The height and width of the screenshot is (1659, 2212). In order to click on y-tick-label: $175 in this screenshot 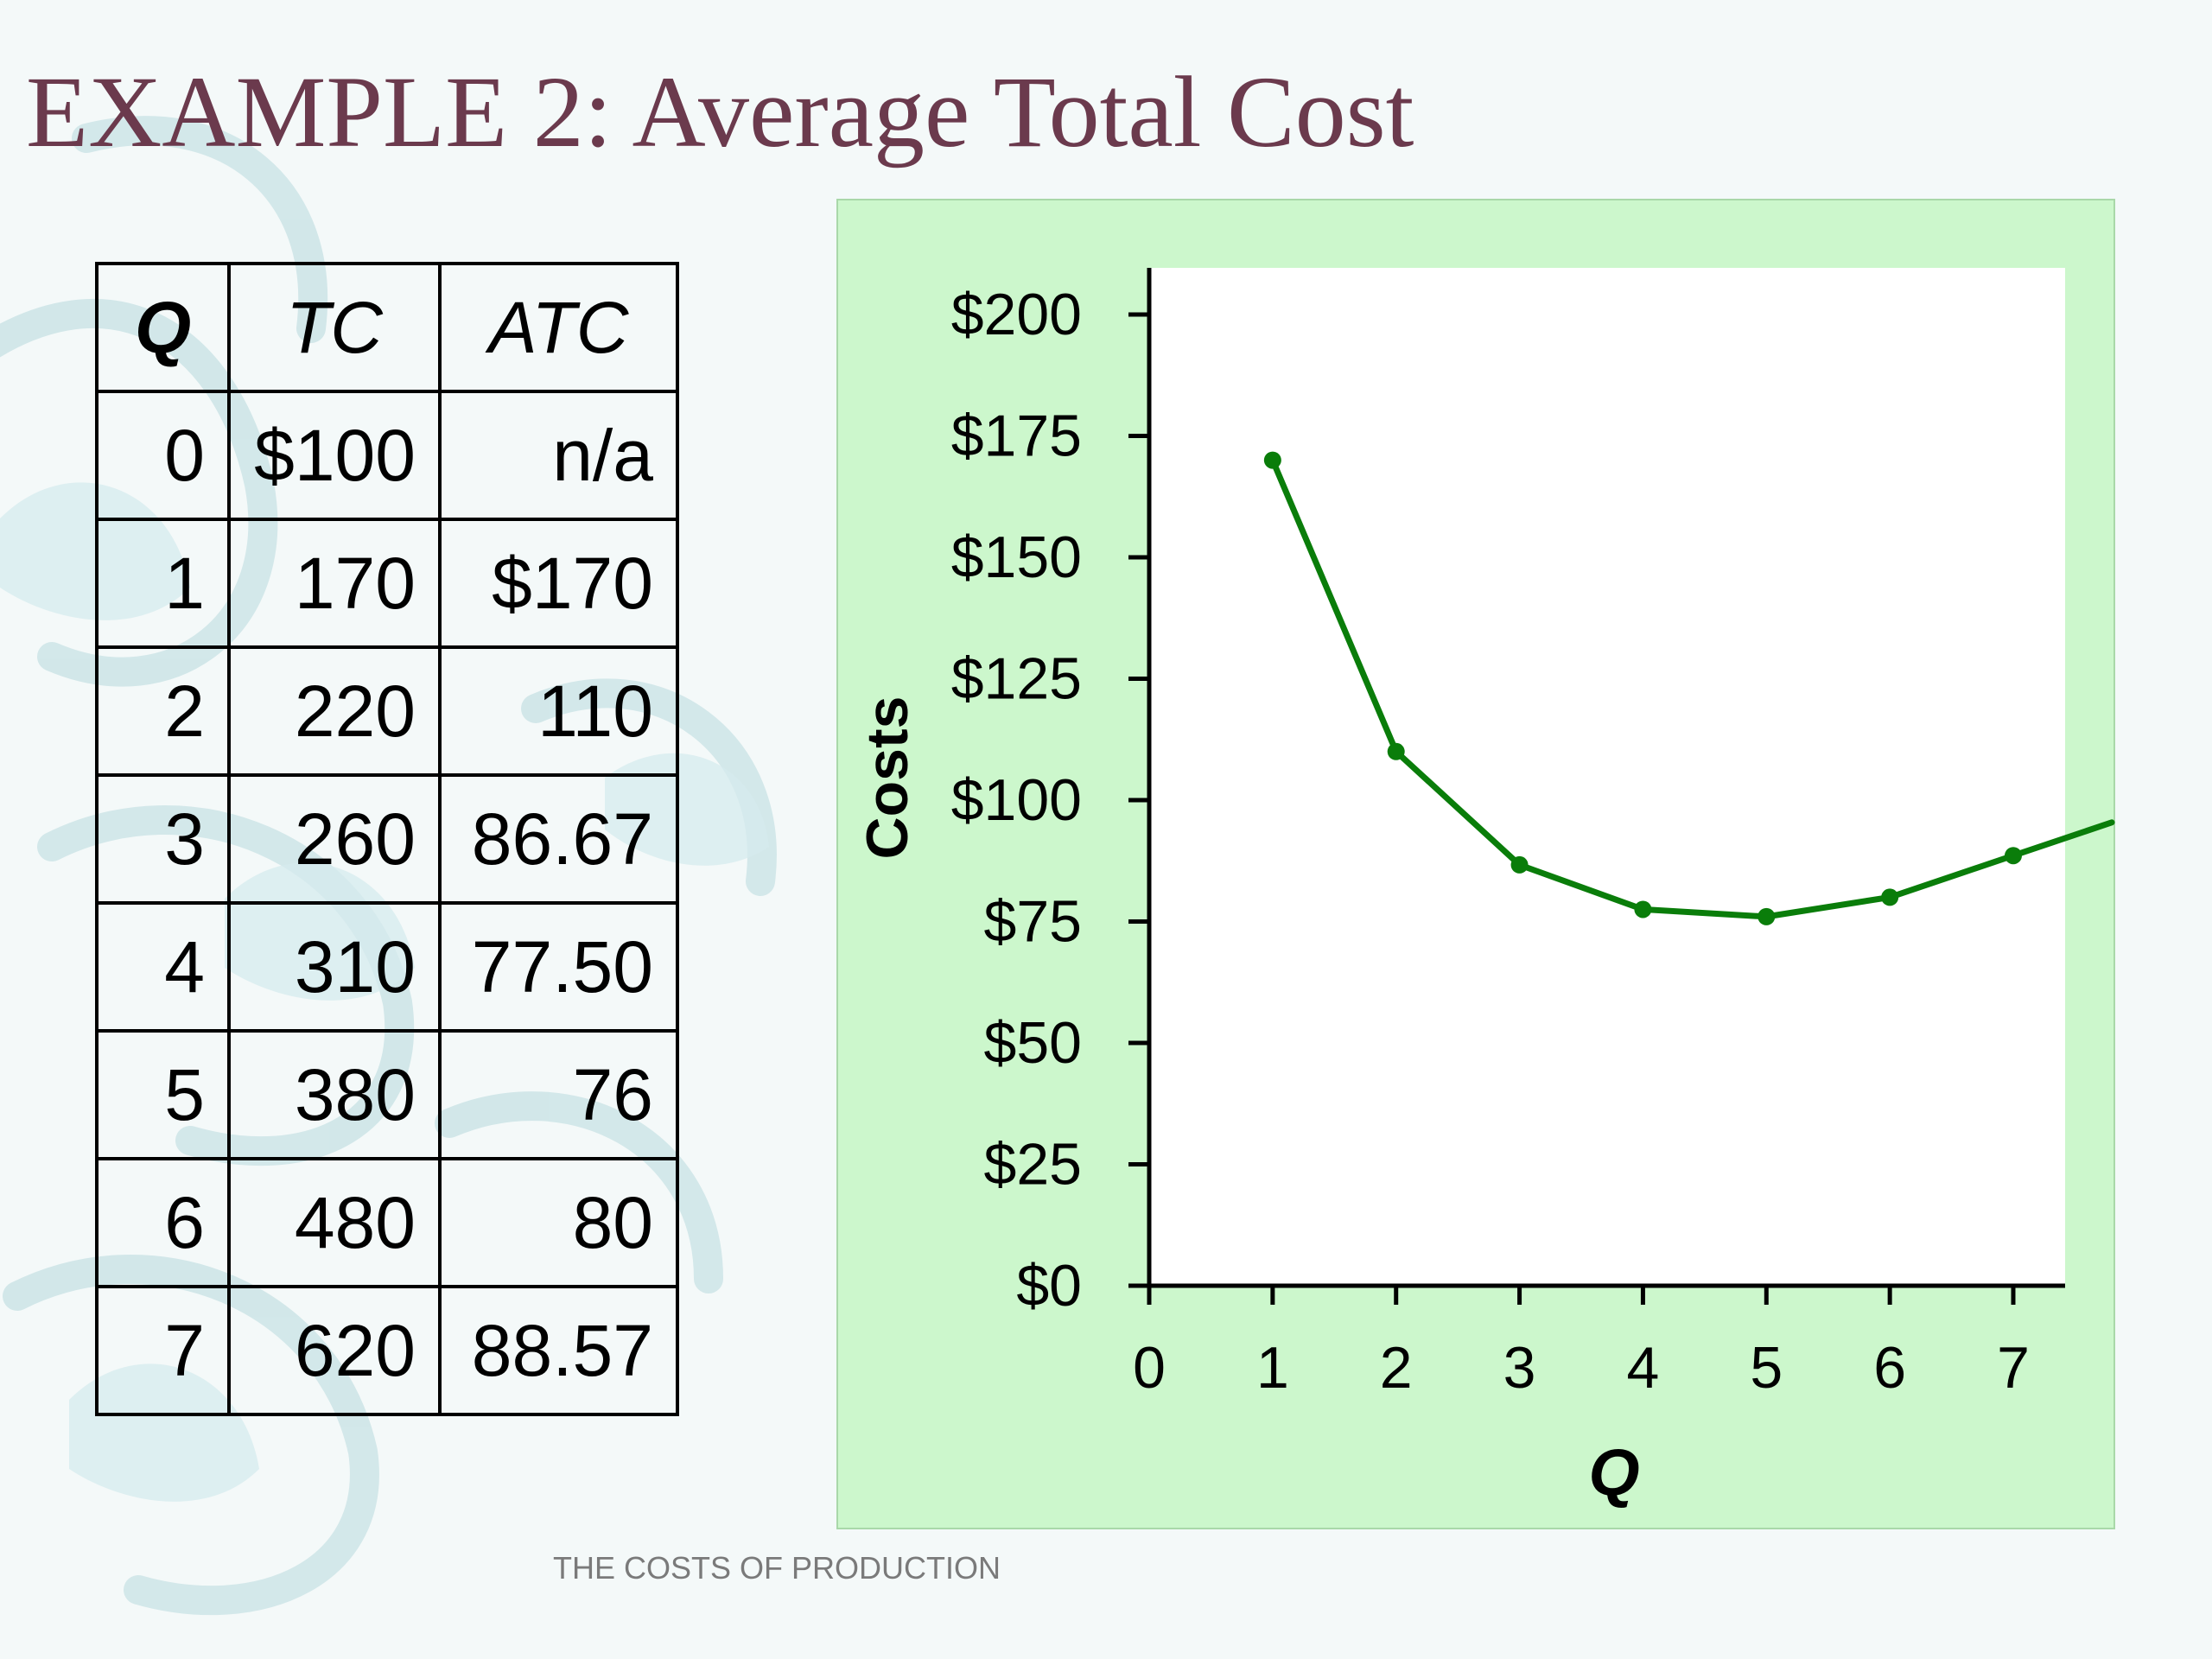, I will do `click(1017, 436)`.